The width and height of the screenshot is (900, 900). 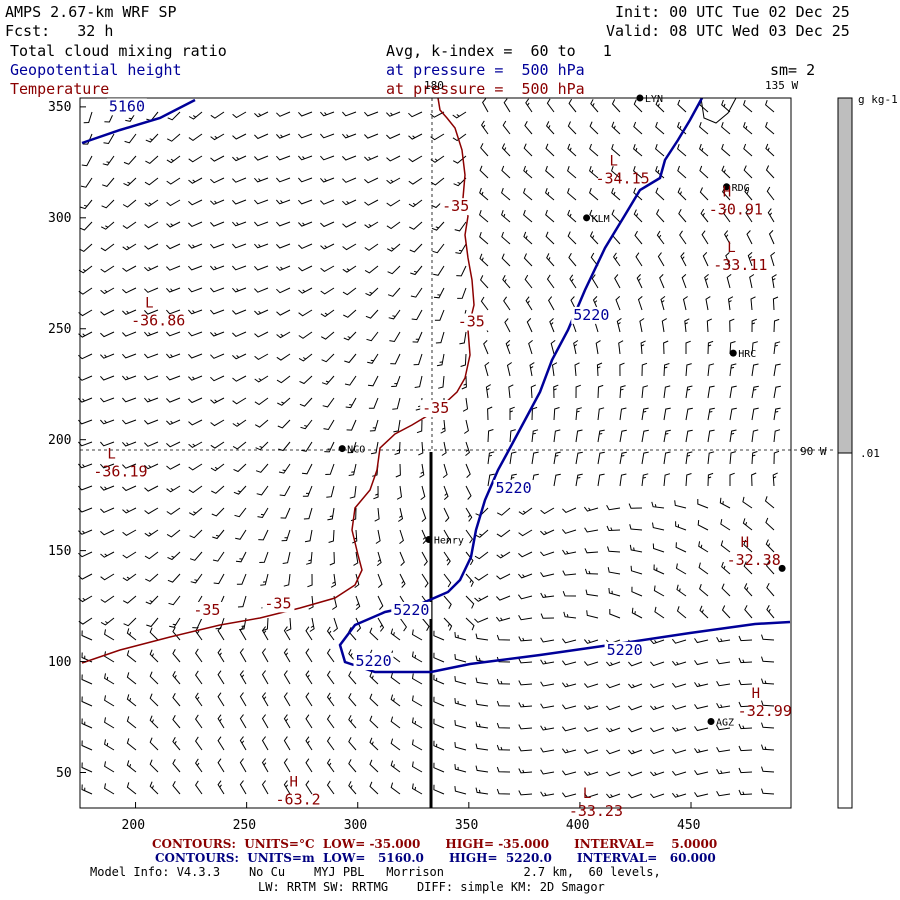 What do you see at coordinates (813, 451) in the screenshot?
I see `meridian-90w-label: 90 W` at bounding box center [813, 451].